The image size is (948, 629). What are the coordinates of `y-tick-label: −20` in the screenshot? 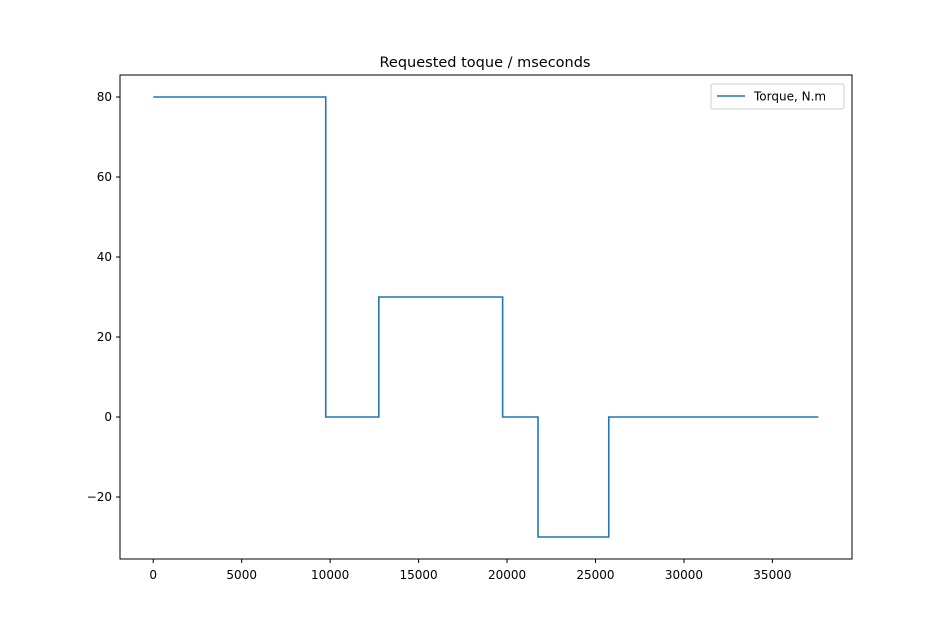 It's located at (99, 497).